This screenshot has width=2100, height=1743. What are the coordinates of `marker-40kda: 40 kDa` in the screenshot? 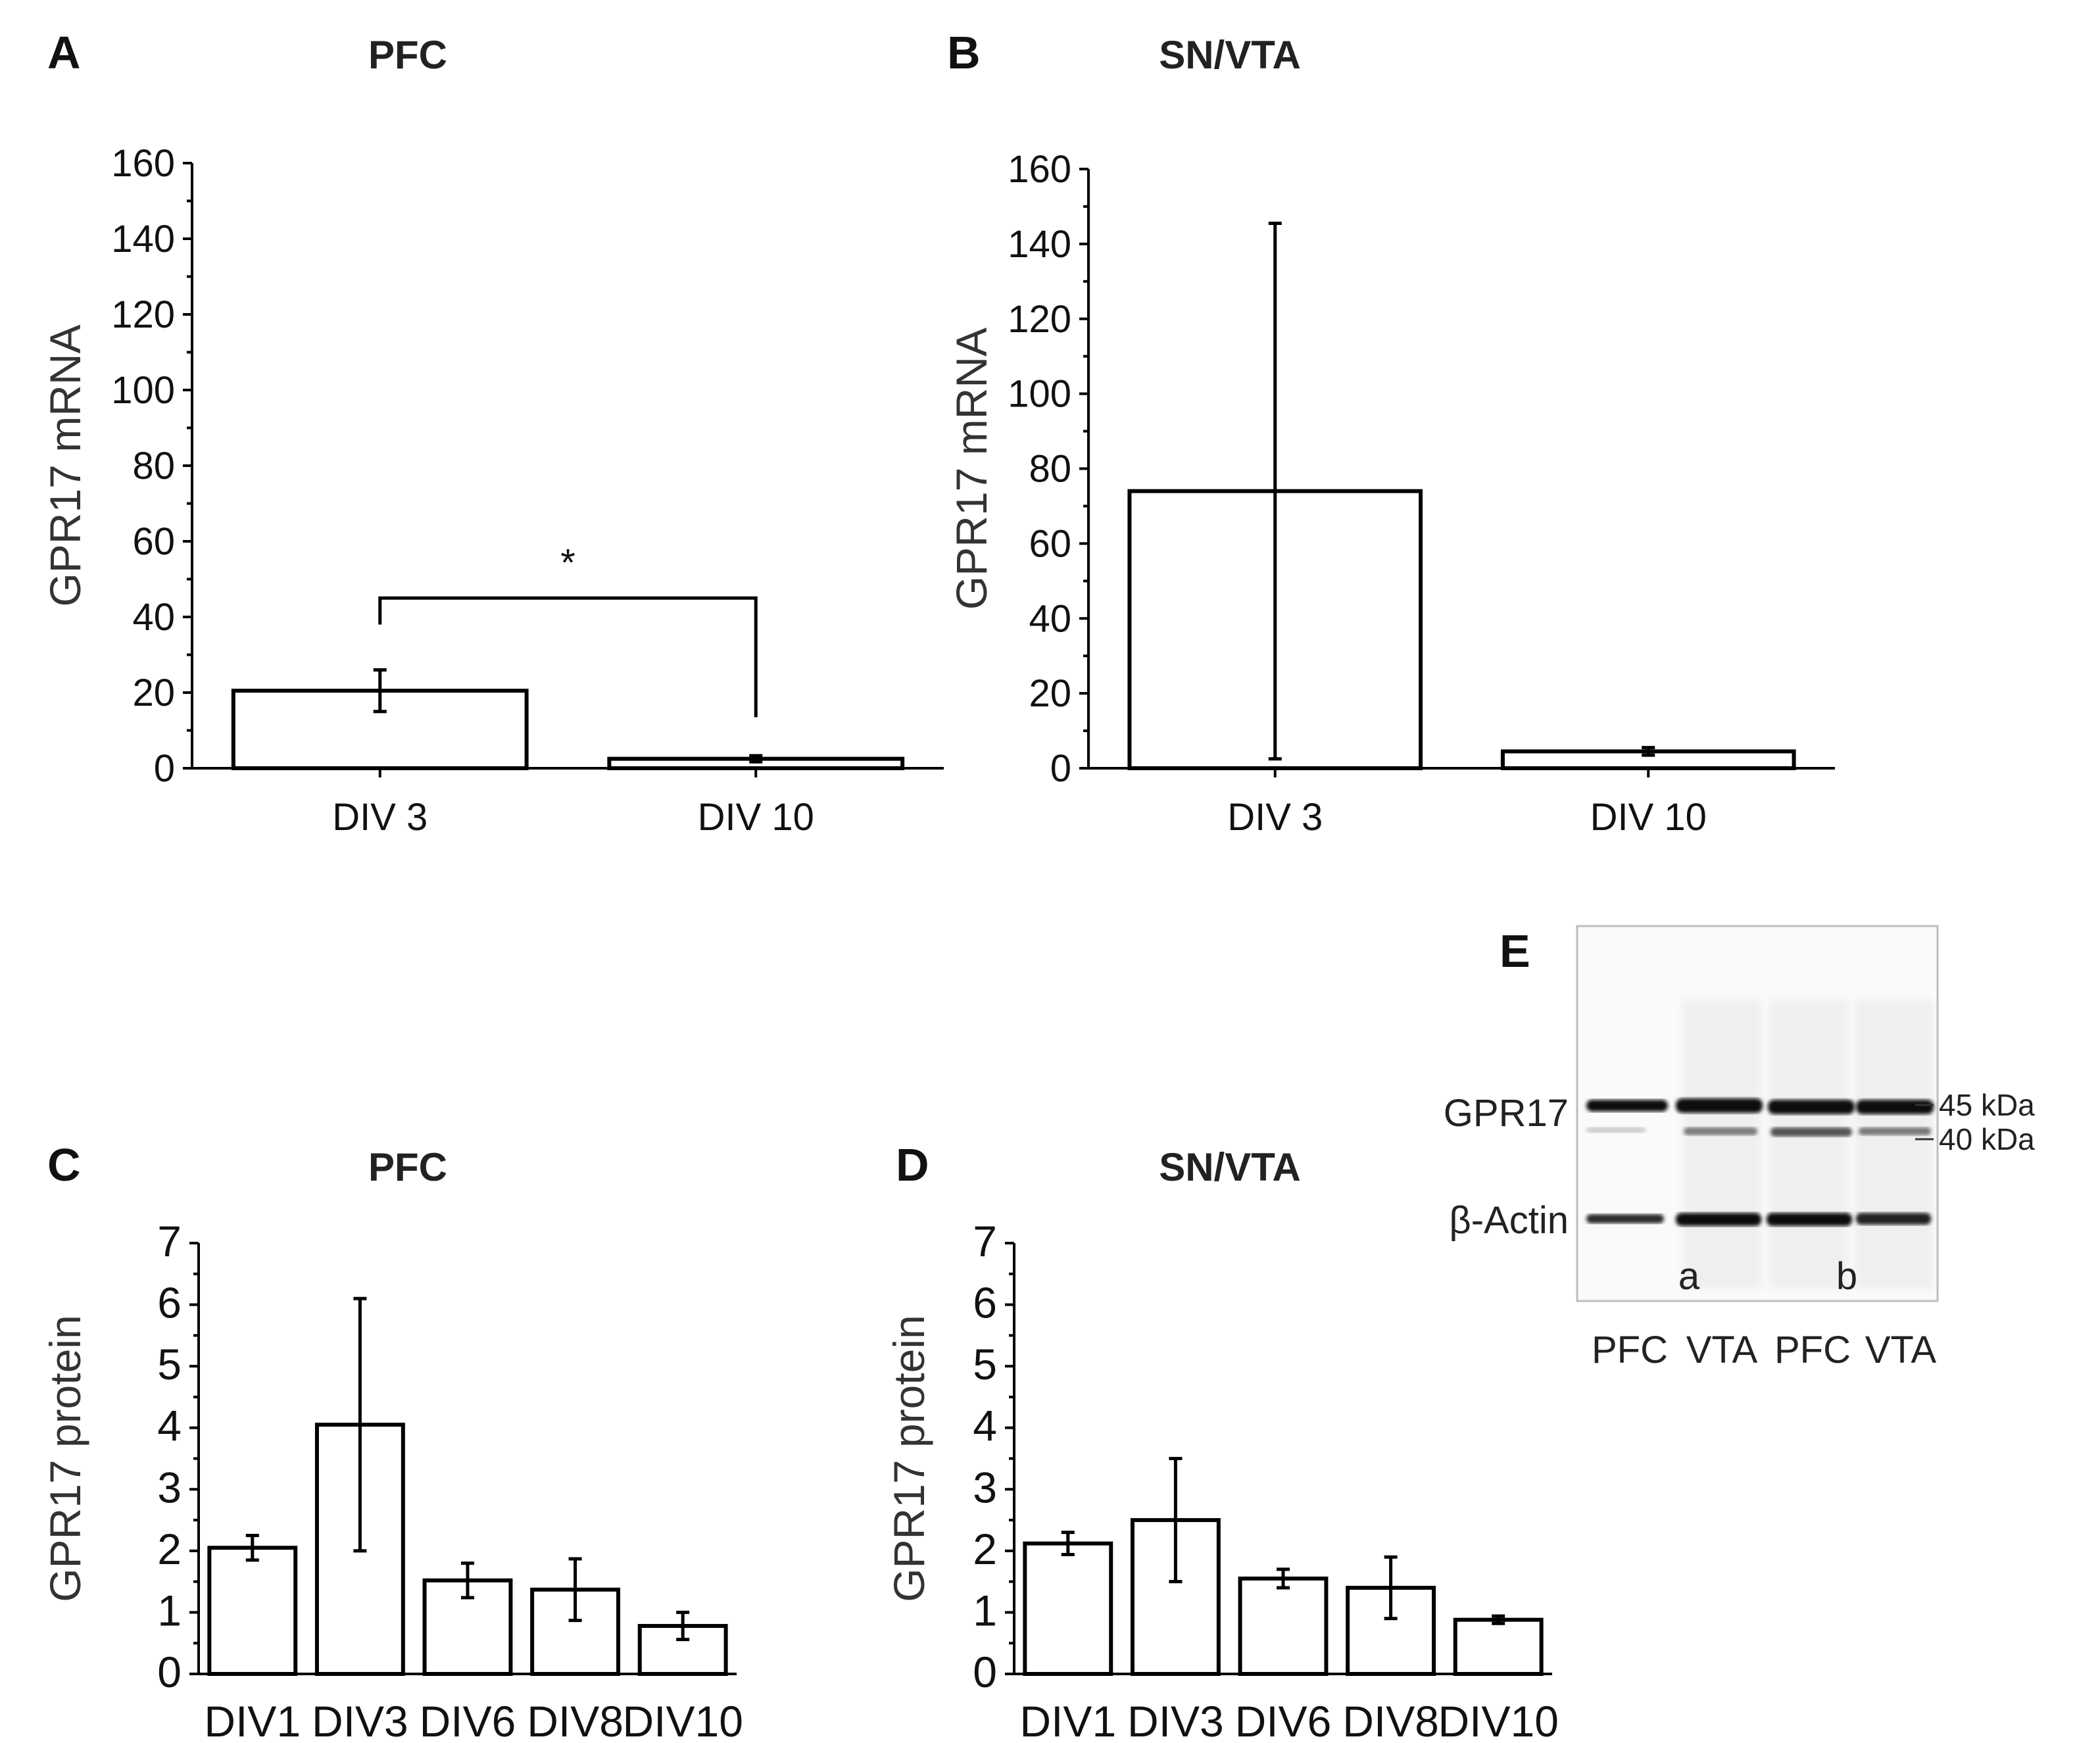 It's located at (1987, 1139).